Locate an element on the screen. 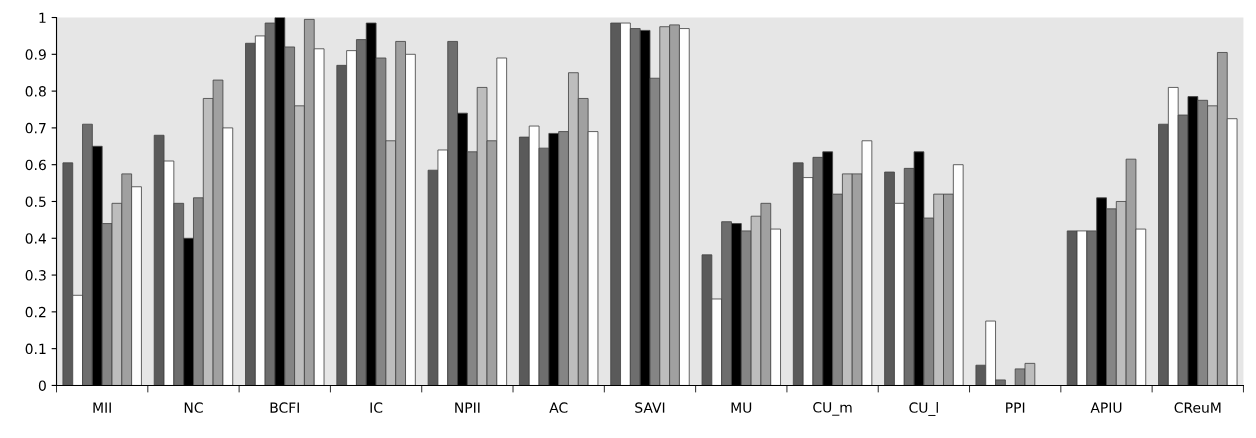 Image resolution: width=1256 pixels, height=438 pixels. x-tick-label: APIU is located at coordinates (1106, 407).